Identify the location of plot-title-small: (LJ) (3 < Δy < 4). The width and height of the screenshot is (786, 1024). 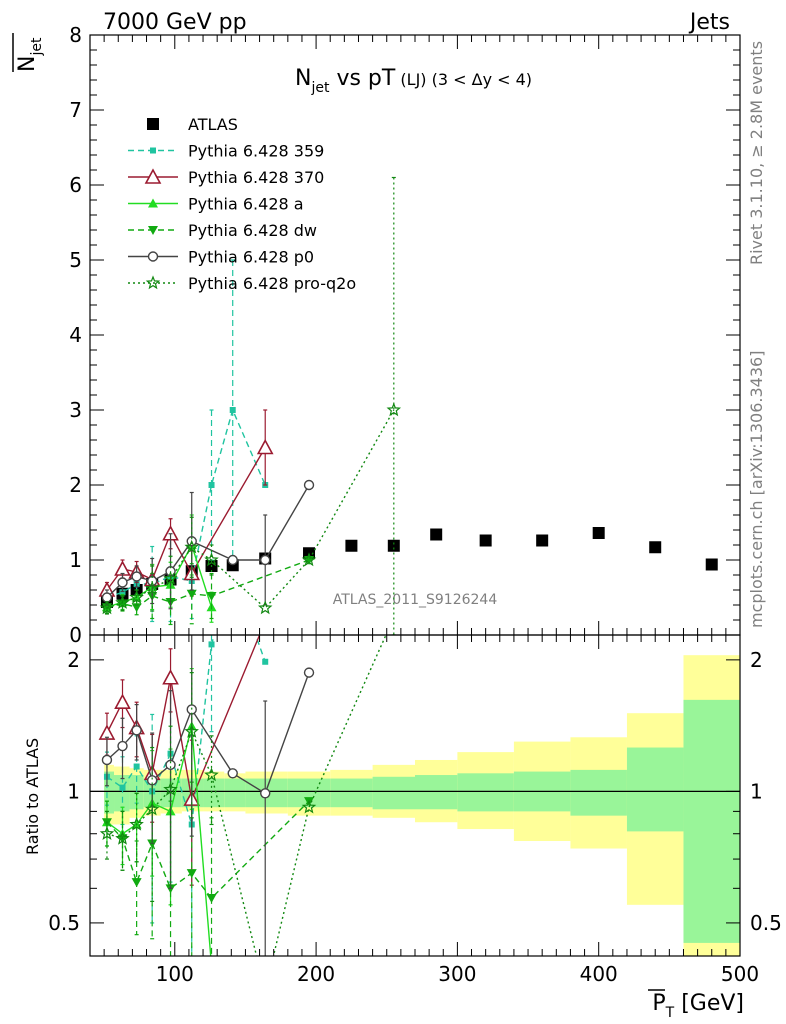
(463, 79).